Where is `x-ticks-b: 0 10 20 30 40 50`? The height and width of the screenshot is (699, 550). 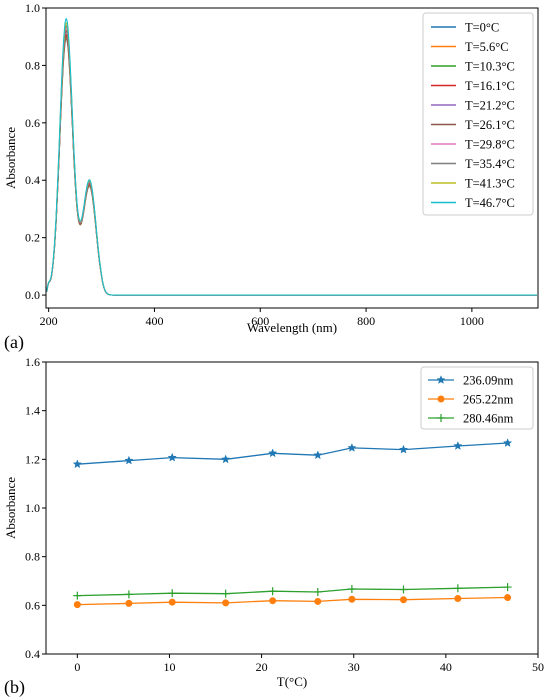
x-ticks-b: 0 10 20 30 40 50 is located at coordinates (309, 664).